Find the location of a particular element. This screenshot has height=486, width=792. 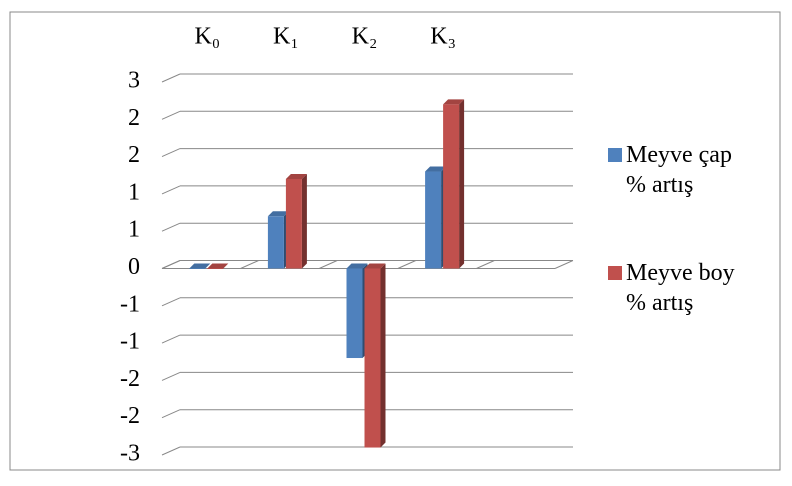

x-tick-label: K₃ is located at coordinates (443, 37).